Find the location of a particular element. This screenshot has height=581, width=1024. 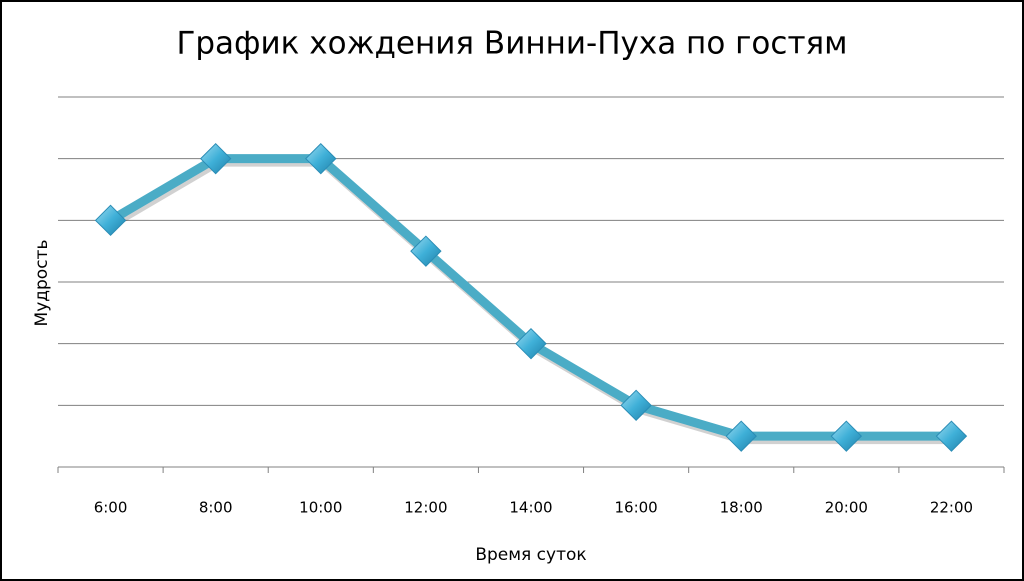

chart-title: График хождения Винни-Пуха по гостям is located at coordinates (511, 44).